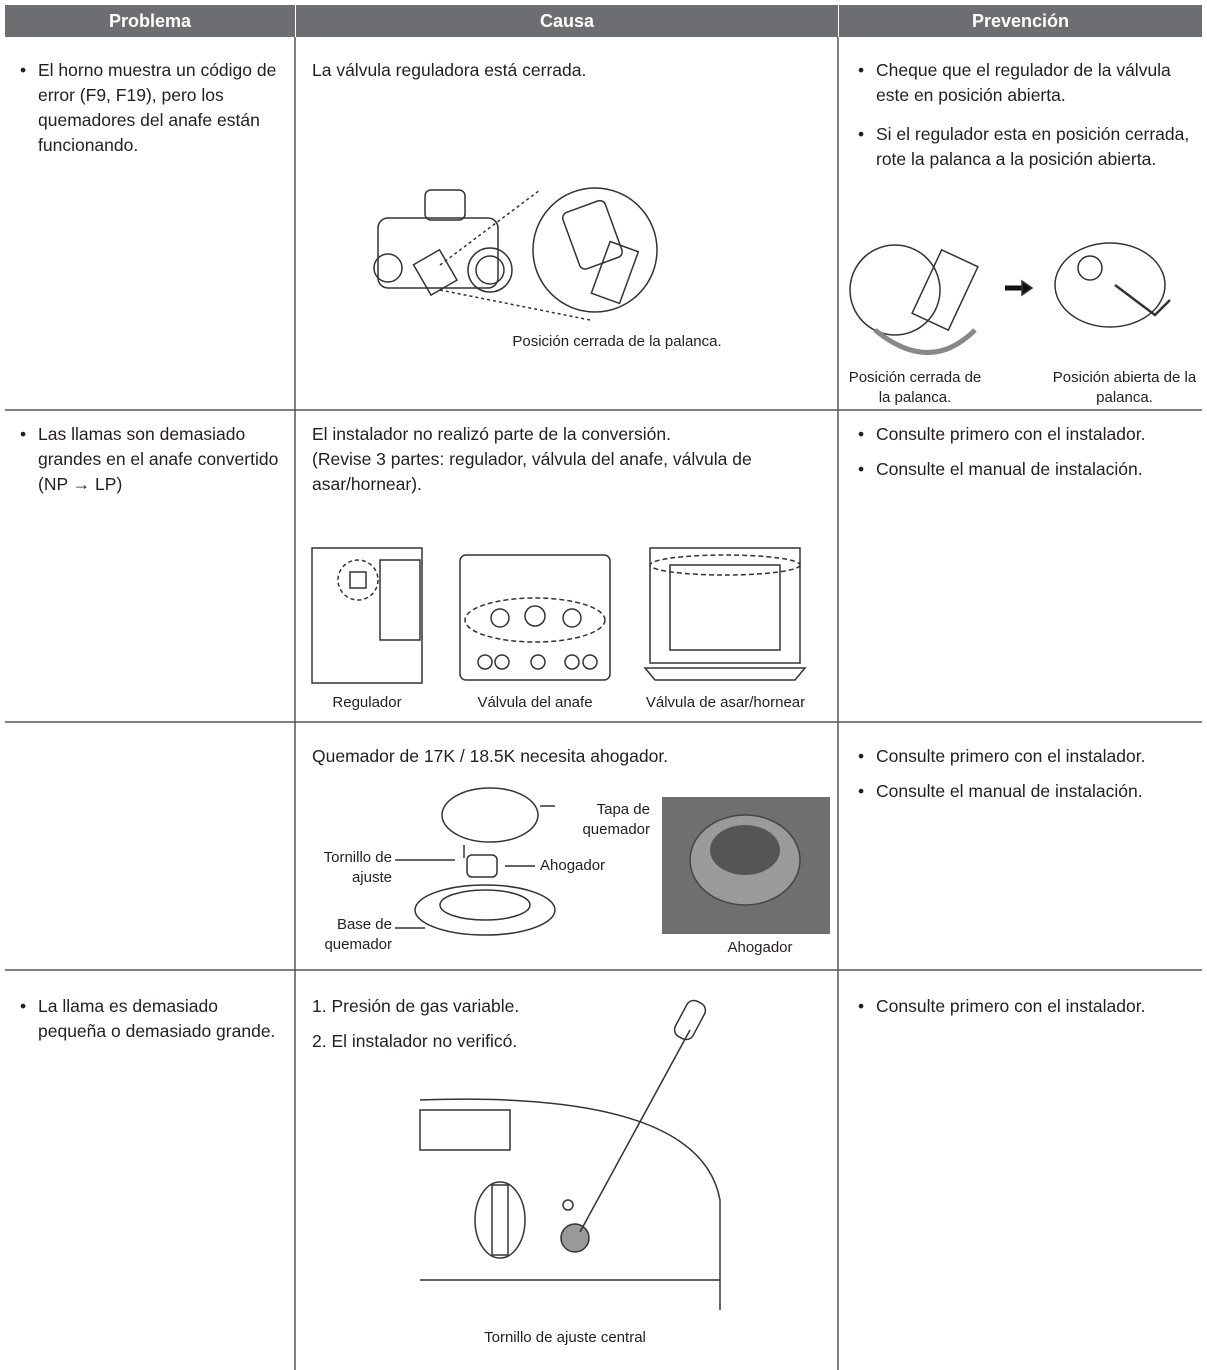  What do you see at coordinates (358, 934) in the screenshot?
I see `figure-label: Base de quemador` at bounding box center [358, 934].